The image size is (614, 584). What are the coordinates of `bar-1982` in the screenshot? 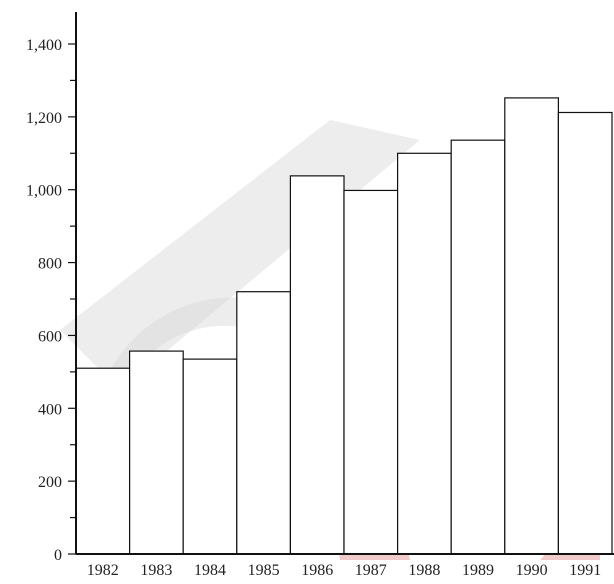 It's located at (103, 461).